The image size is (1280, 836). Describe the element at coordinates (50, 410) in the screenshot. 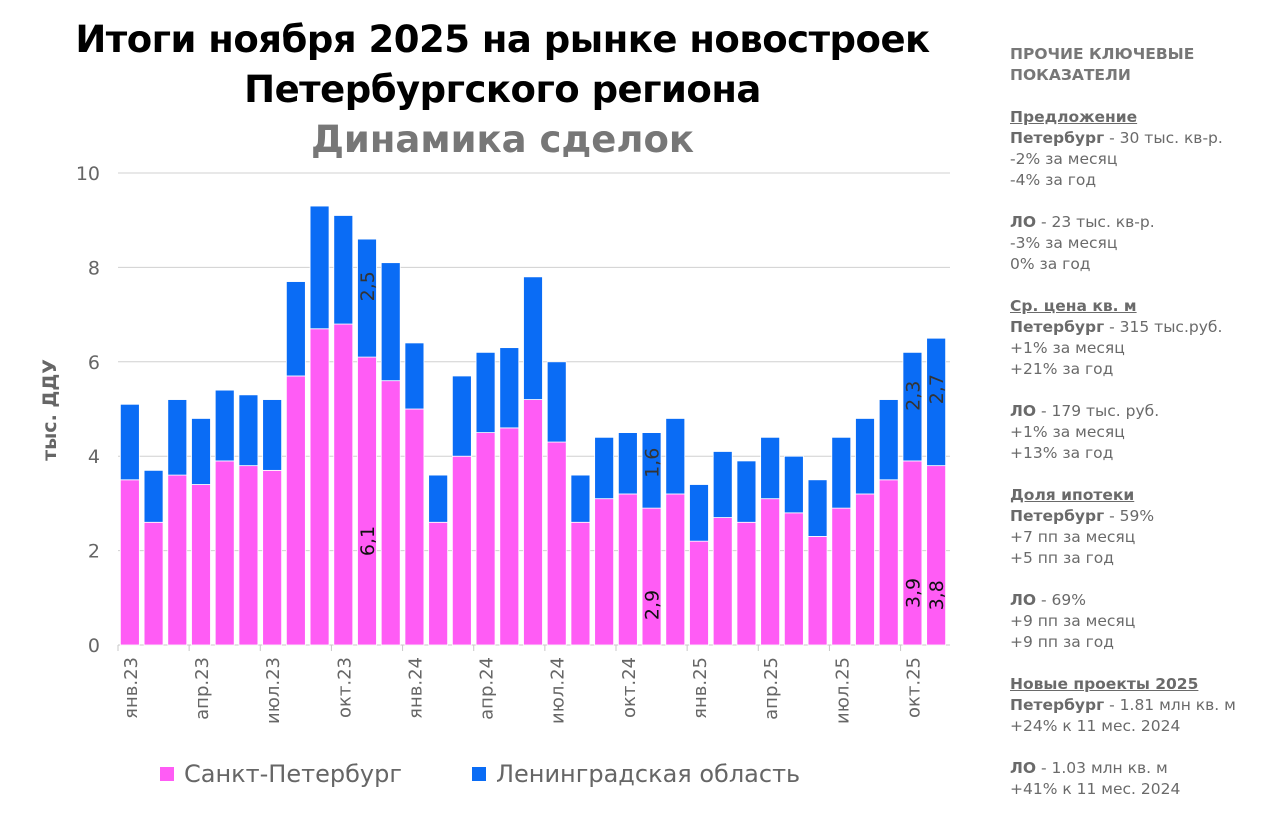

I see `y-axis-label: тыс. ДДУ` at that location.